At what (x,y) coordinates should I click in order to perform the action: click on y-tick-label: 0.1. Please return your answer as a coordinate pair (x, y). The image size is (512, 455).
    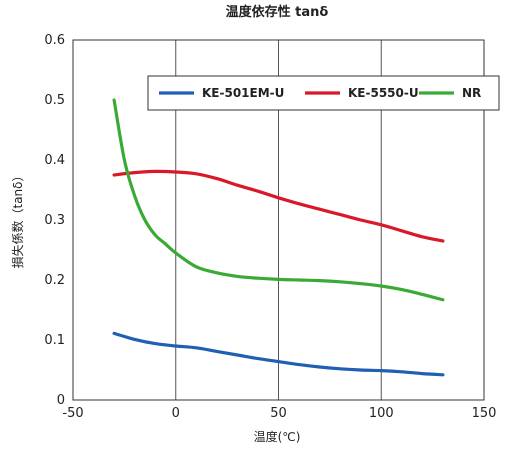
    Looking at the image, I should click on (54, 340).